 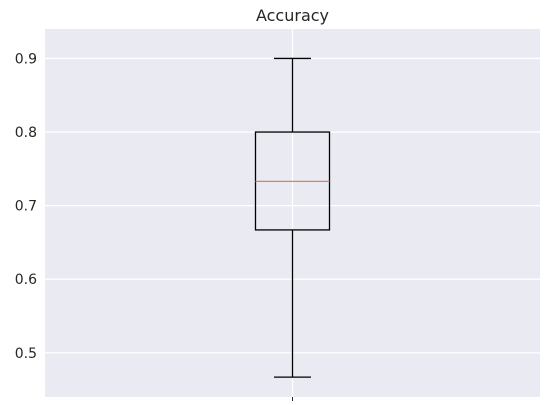 I want to click on y-tick-label: 0.8, so click(x=26, y=133).